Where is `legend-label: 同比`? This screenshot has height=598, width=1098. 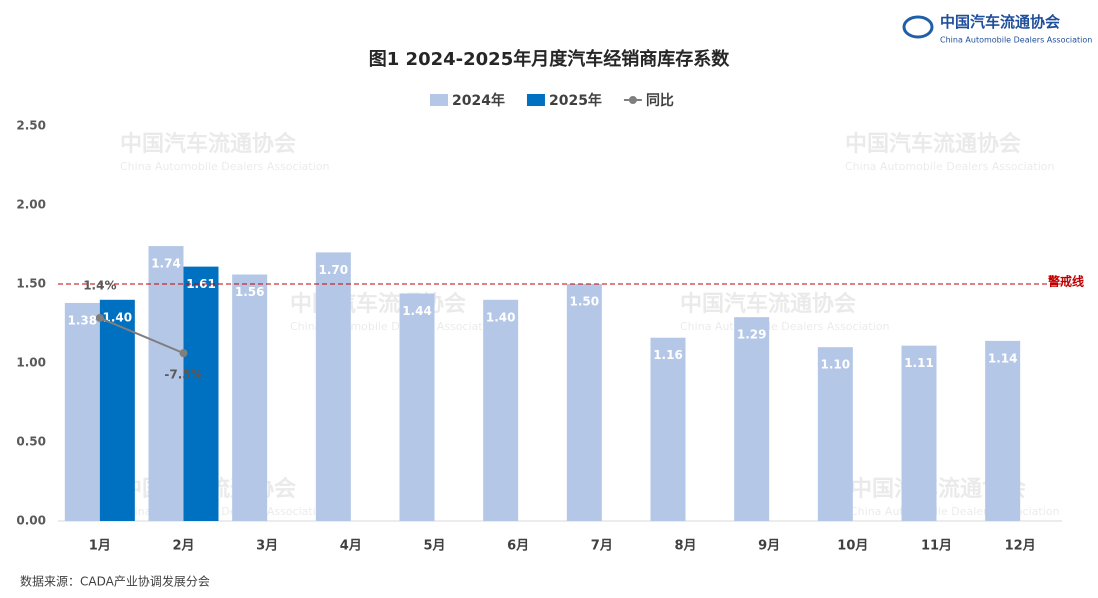 legend-label: 同比 is located at coordinates (660, 100).